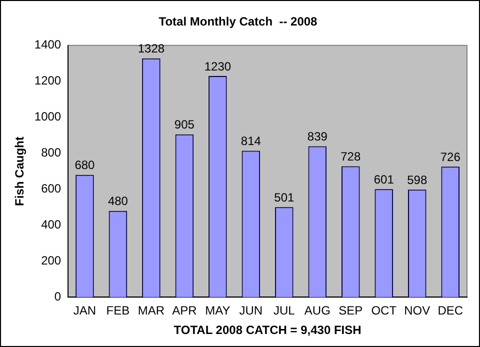 This screenshot has width=480, height=347. Describe the element at coordinates (84, 311) in the screenshot. I see `x-tick-label: JAN` at that location.